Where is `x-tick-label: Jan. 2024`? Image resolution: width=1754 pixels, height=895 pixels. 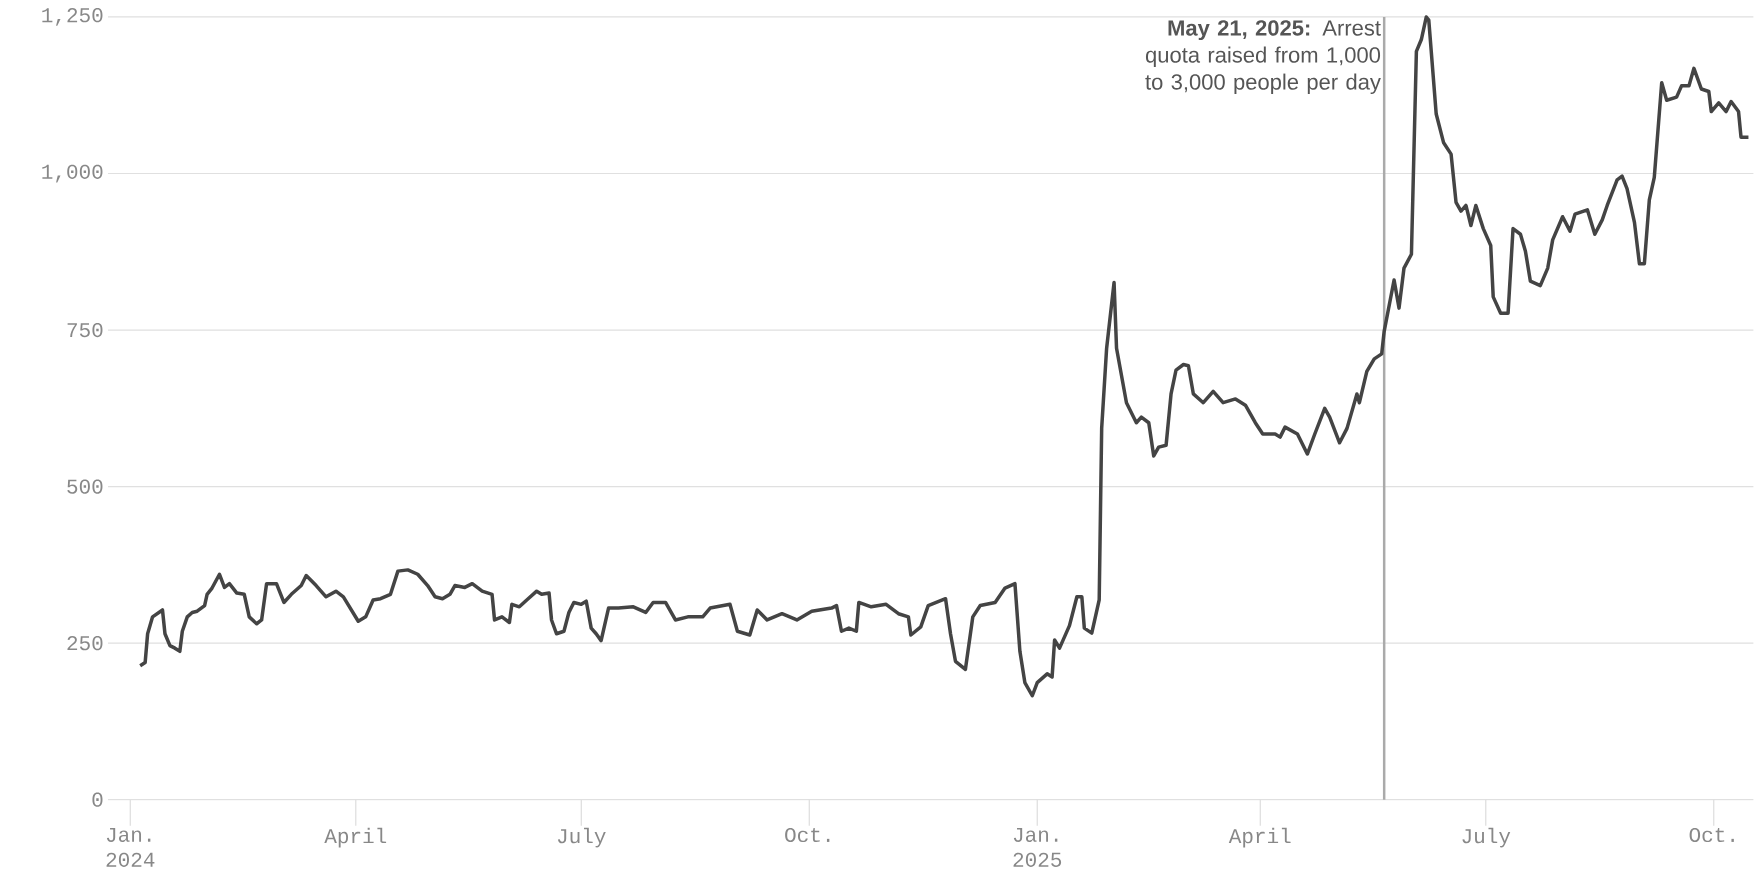
x-tick-label: Jan. 2024 is located at coordinates (130, 848).